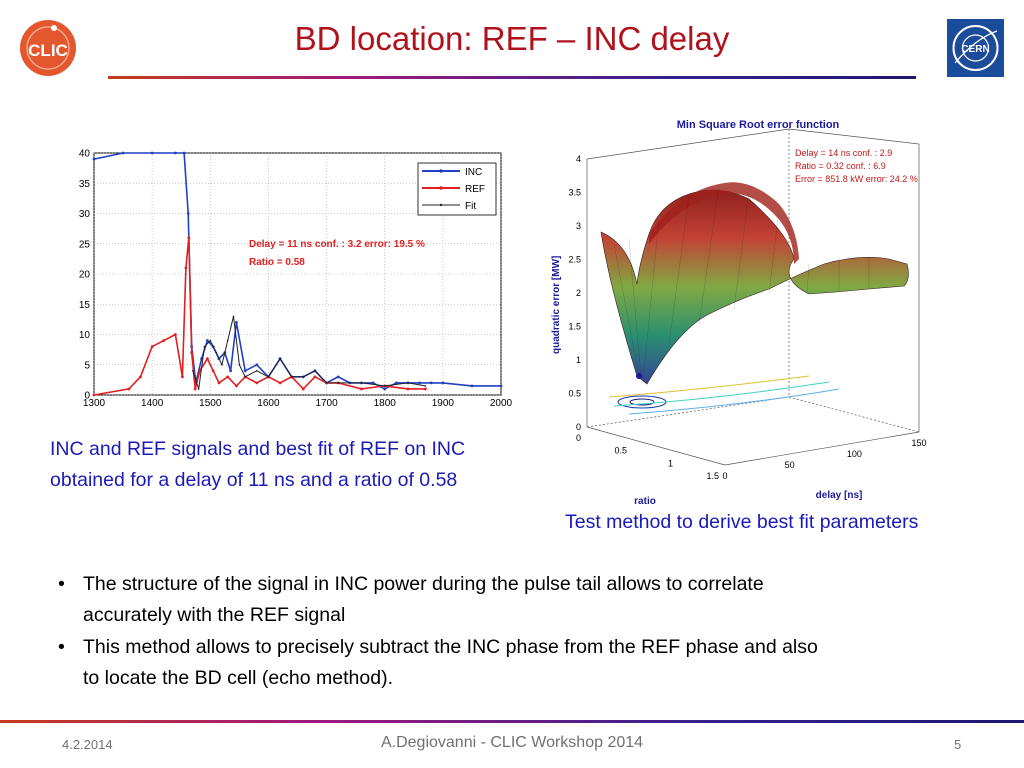 The image size is (1024, 768). What do you see at coordinates (337, 244) in the screenshot?
I see `fit-annotation-line1: Delay = 11 ns conf. : 3.2 error: 19.5 %` at bounding box center [337, 244].